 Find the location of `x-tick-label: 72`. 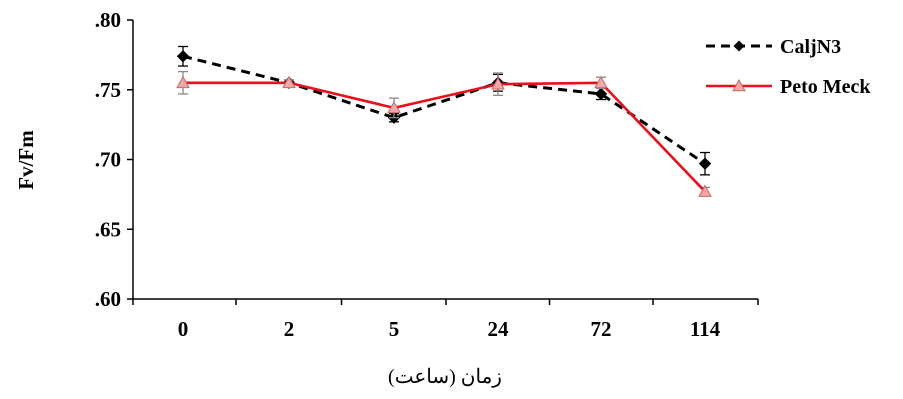

x-tick-label: 72 is located at coordinates (601, 329).